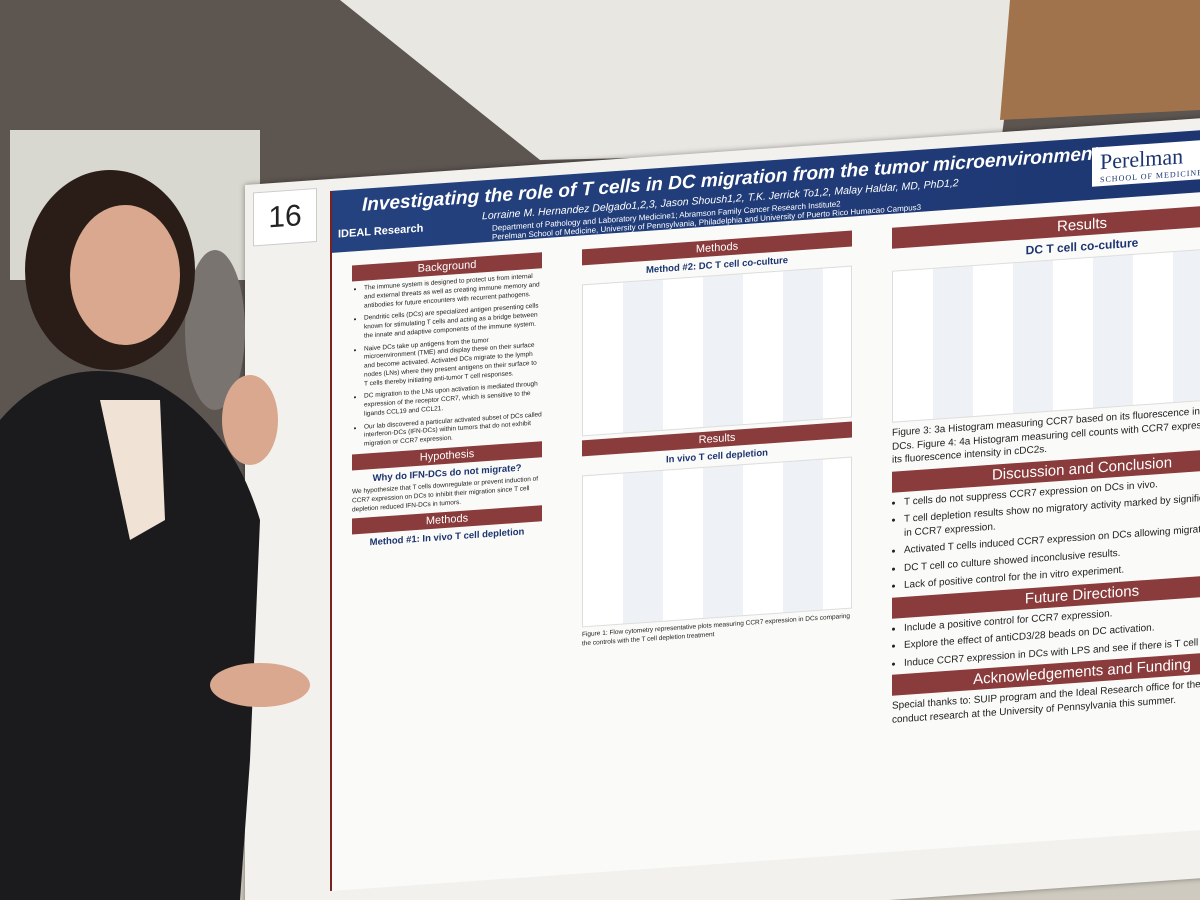  I want to click on wood-panel, so click(1100, 60).